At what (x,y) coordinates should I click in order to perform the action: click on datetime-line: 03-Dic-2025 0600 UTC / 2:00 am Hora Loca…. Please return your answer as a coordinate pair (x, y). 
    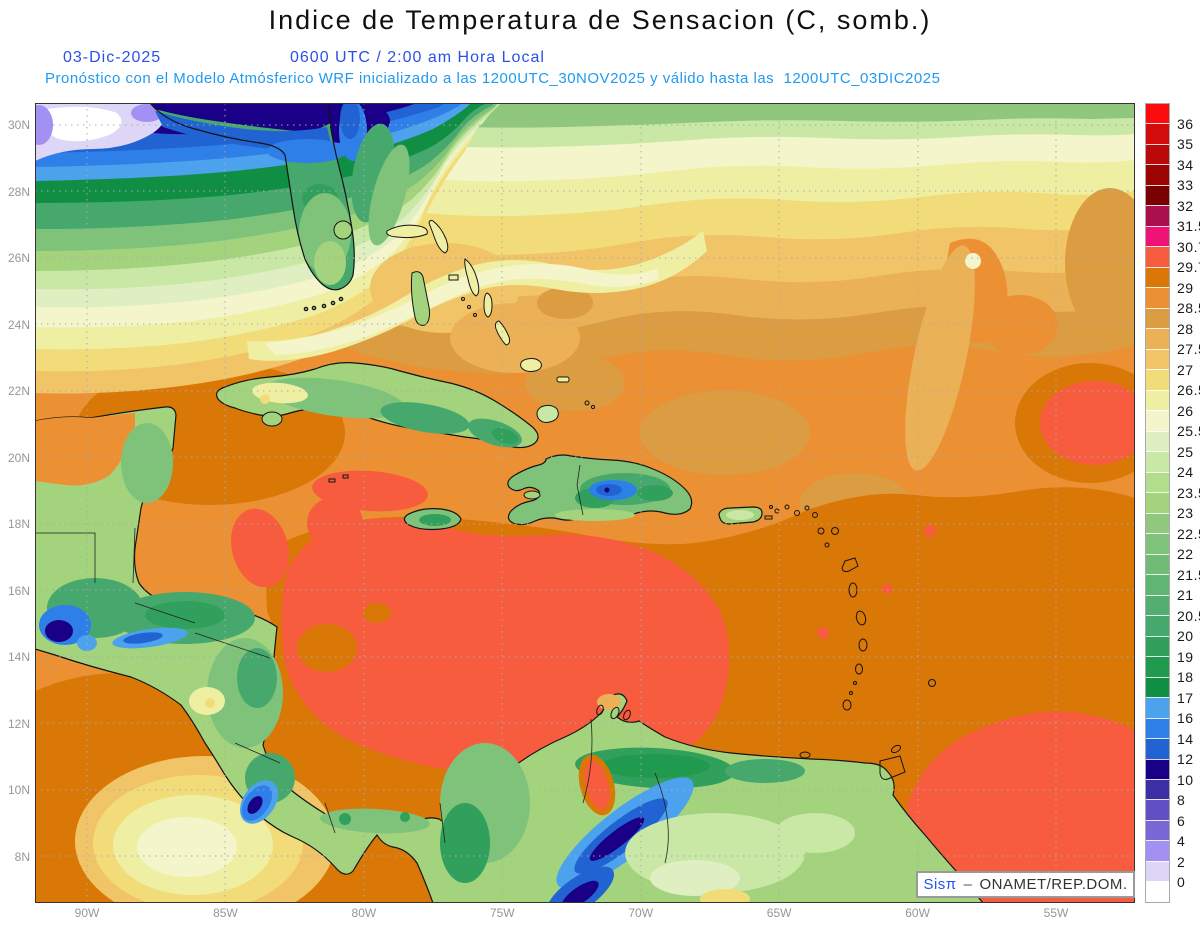
    Looking at the image, I should click on (600, 59).